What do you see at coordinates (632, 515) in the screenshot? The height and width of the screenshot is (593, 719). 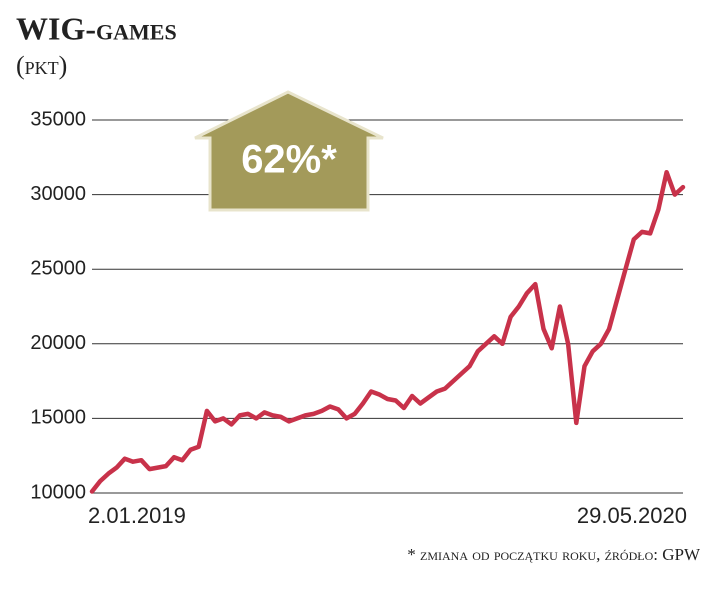 I see `x-tick-label: 29.05.2020` at bounding box center [632, 515].